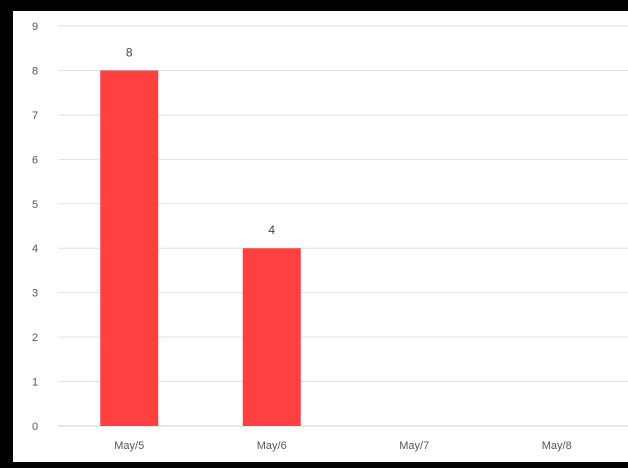 The height and width of the screenshot is (468, 628). What do you see at coordinates (342, 446) in the screenshot?
I see `x-axis-ticks: May/5 May/6 May/7 May/8` at bounding box center [342, 446].